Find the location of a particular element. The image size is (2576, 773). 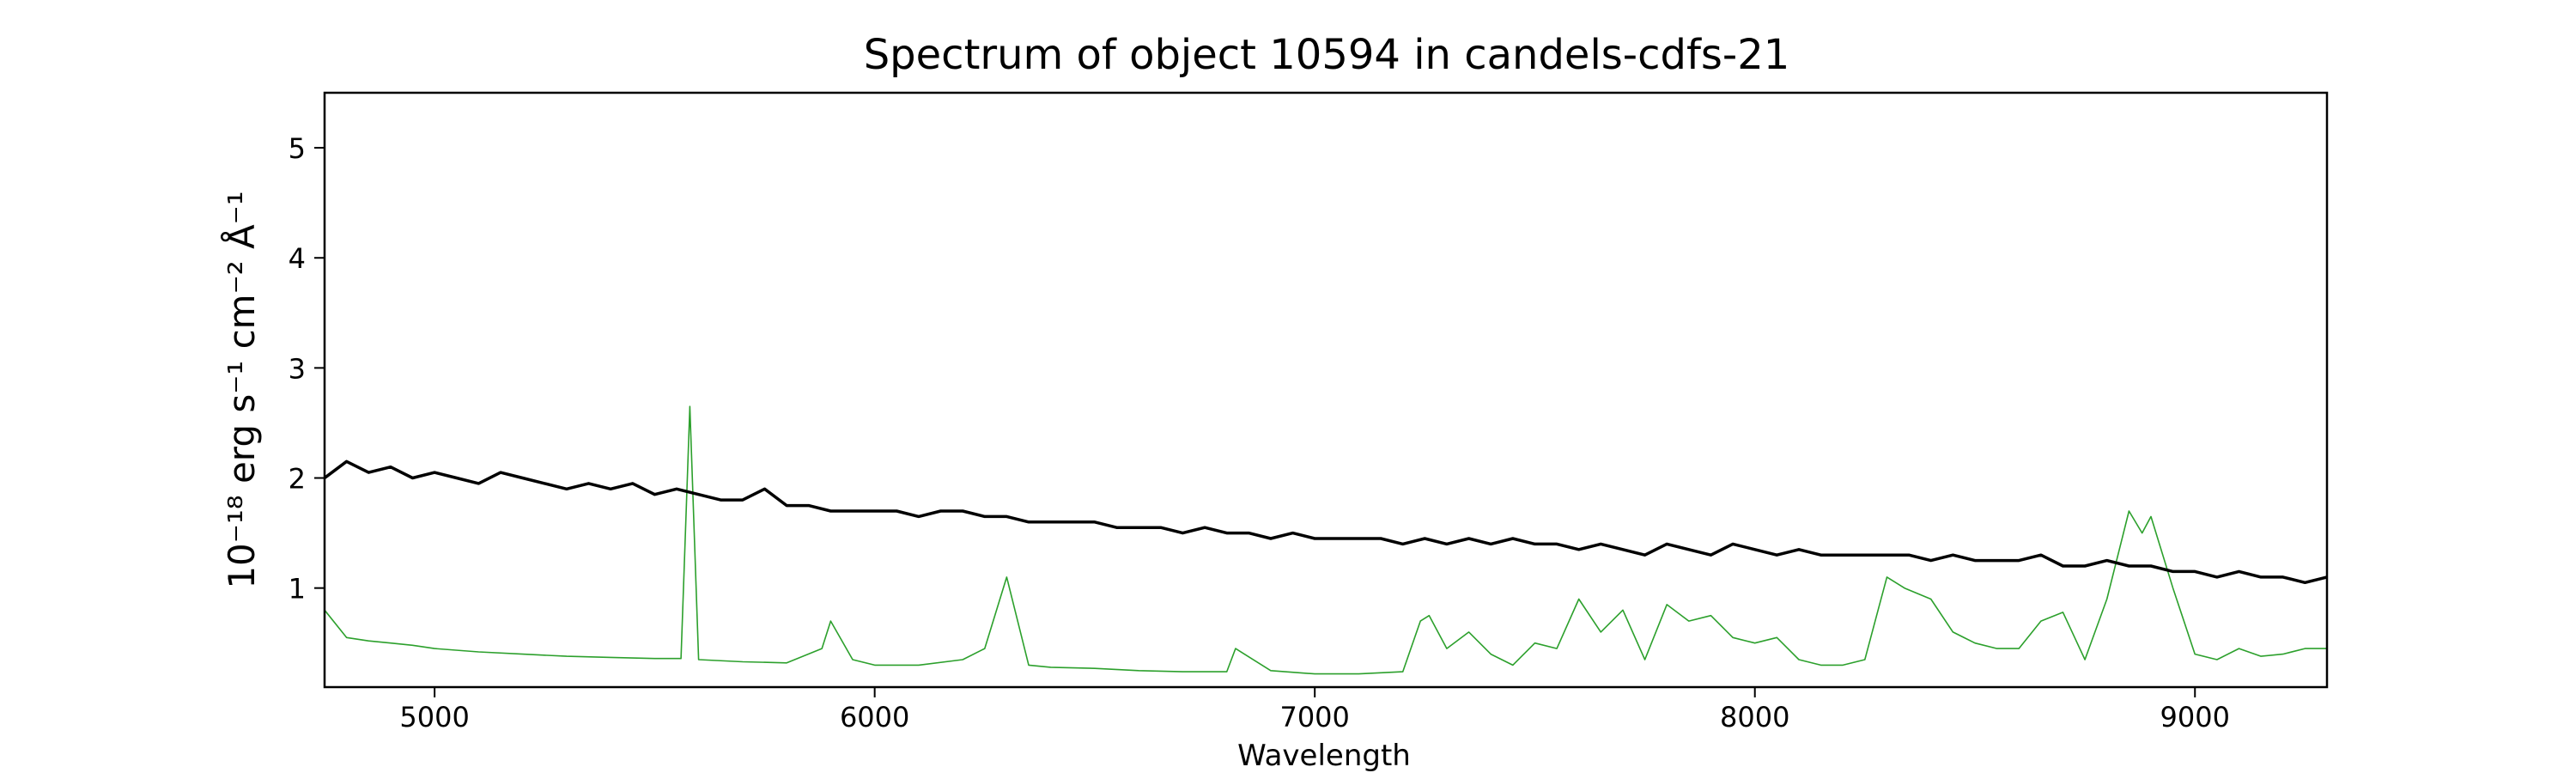

x-tick-label: 7000 is located at coordinates (1314, 717).